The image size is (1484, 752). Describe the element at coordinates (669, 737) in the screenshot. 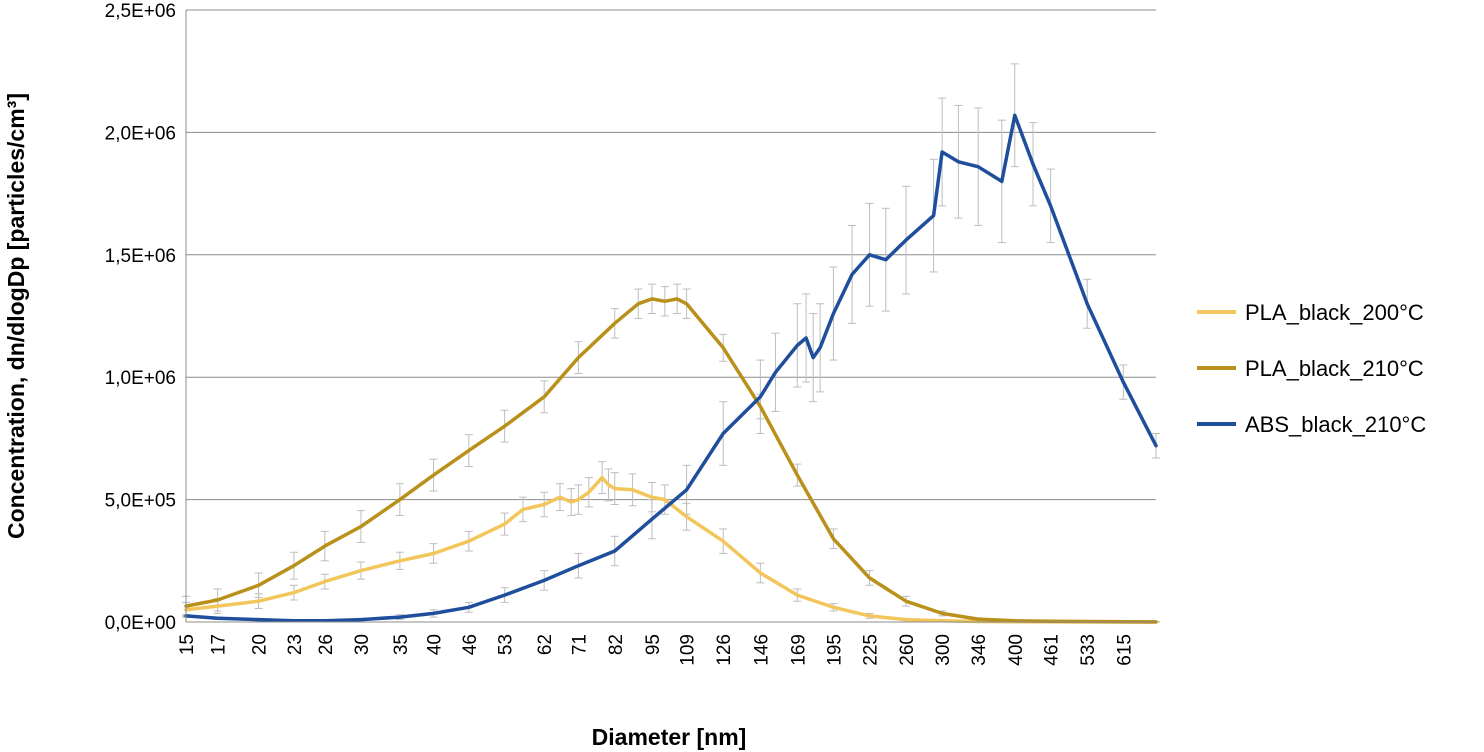

I see `x-axis-title: Diameter [nm]` at that location.